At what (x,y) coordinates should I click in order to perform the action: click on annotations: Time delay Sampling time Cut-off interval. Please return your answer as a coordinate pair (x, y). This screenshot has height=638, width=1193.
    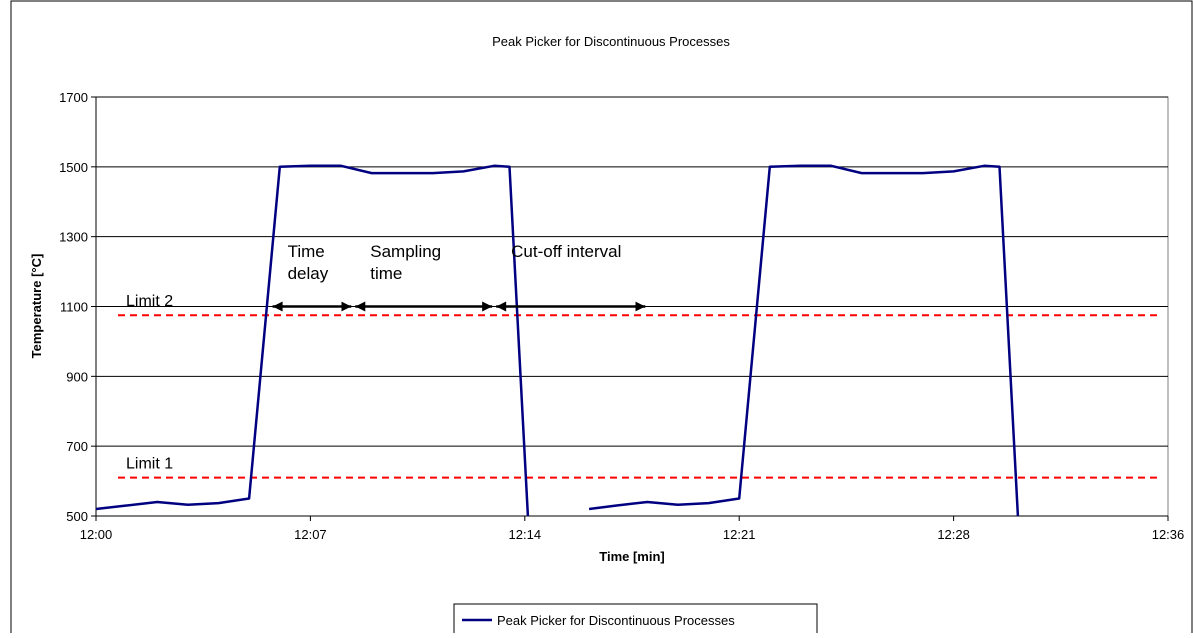
    Looking at the image, I should click on (459, 277).